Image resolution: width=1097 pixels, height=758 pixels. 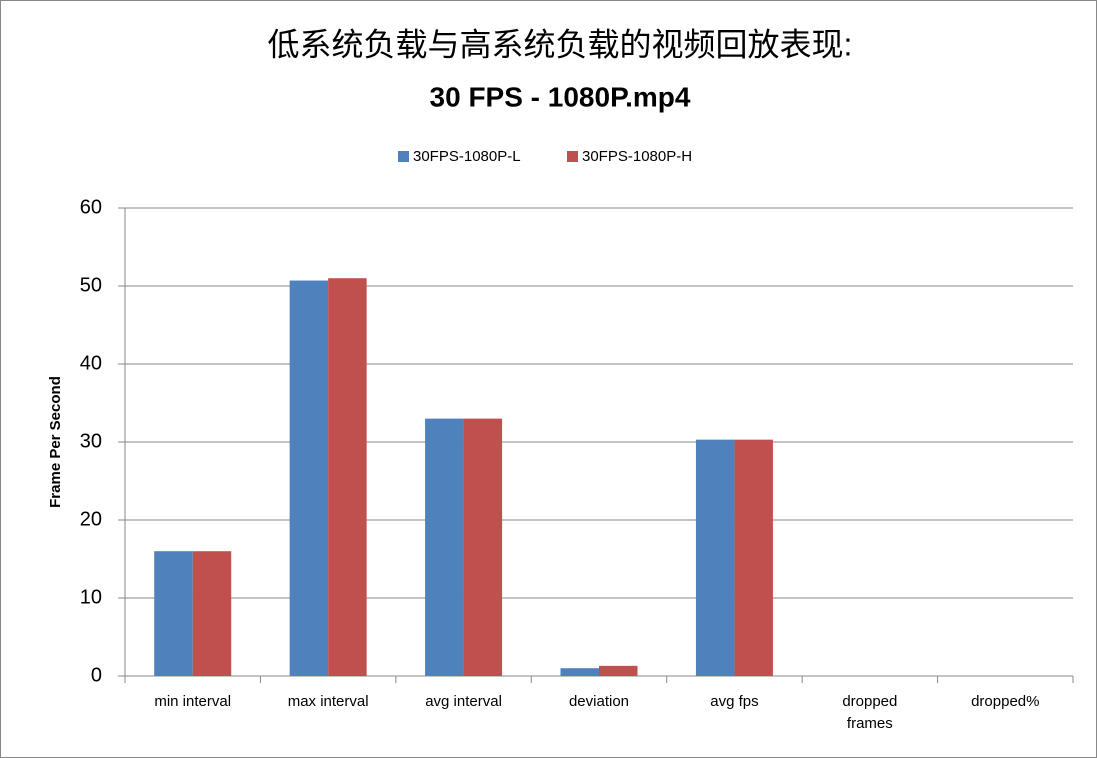 I want to click on y-tick-label: 40, so click(x=91, y=363).